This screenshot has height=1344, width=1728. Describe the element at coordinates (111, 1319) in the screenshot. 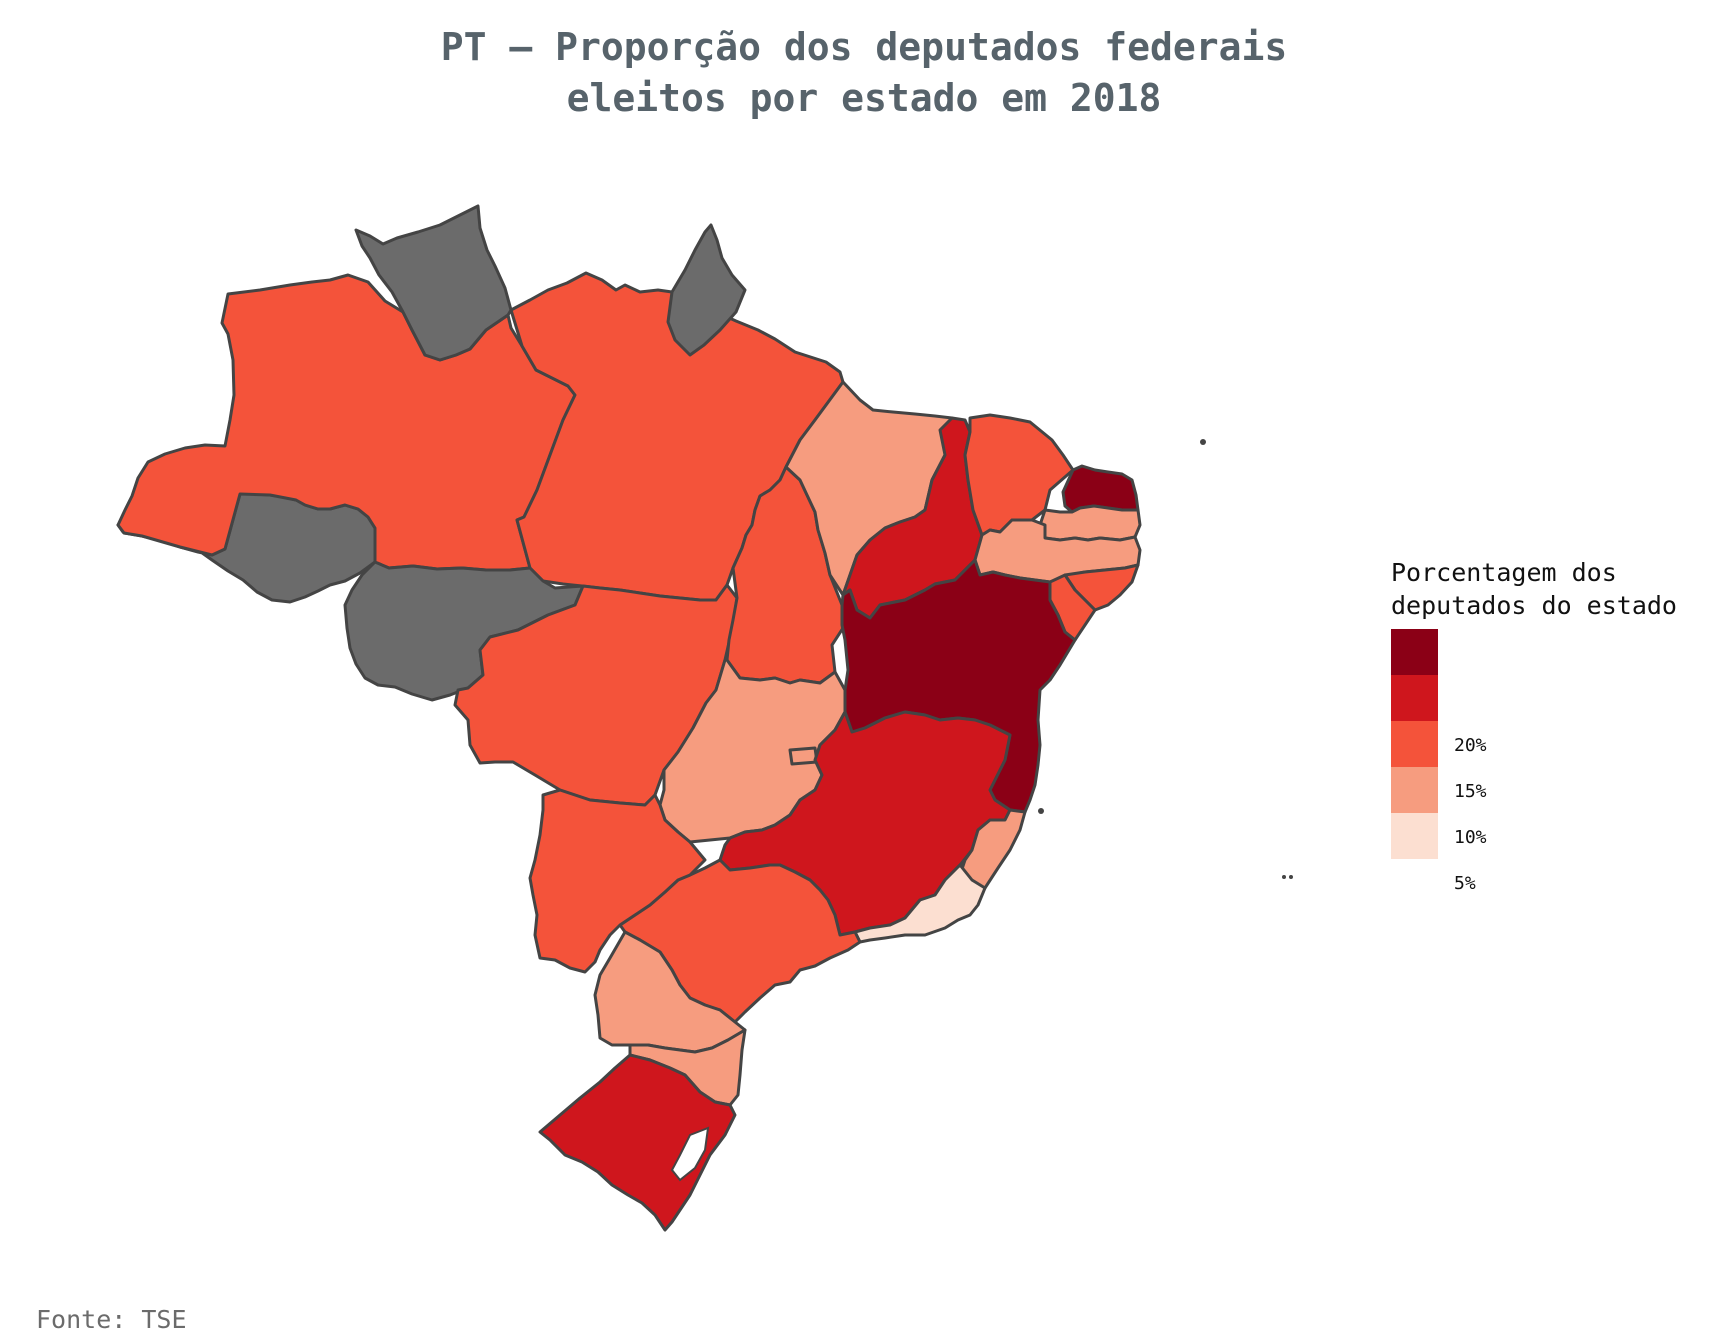

I see `source-note: Fonte: TSE` at that location.